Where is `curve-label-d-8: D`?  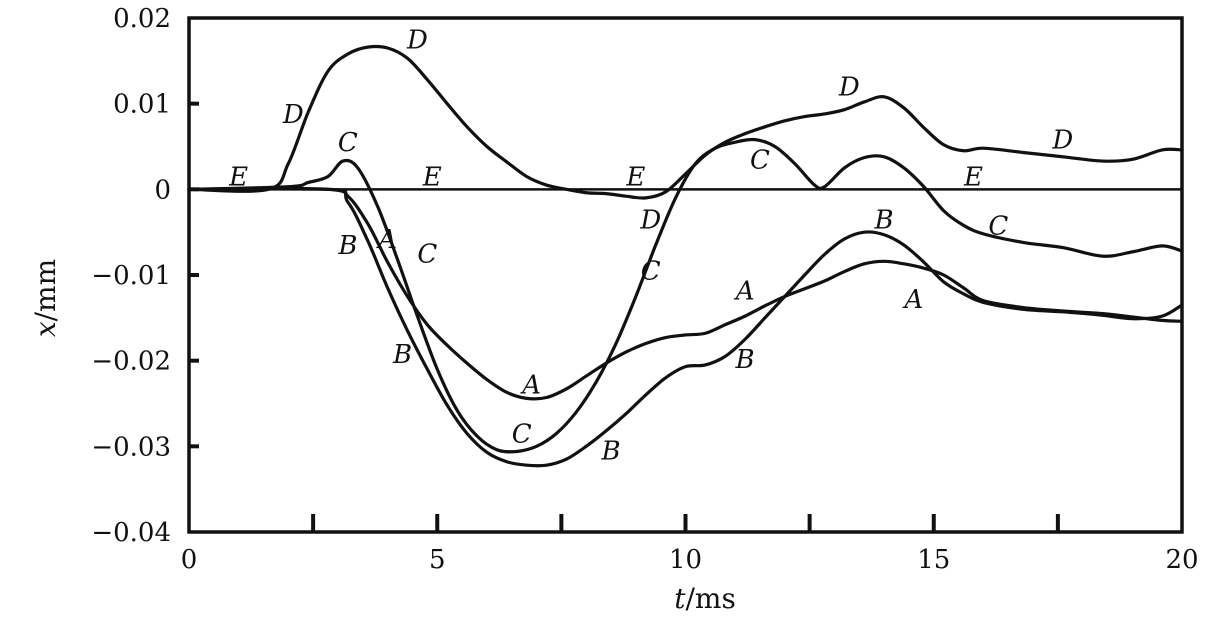 curve-label-d-8: D is located at coordinates (1062, 141).